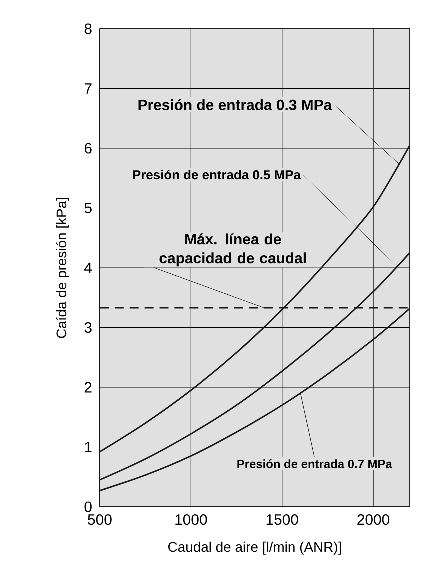 The width and height of the screenshot is (430, 576). What do you see at coordinates (192, 520) in the screenshot?
I see `x-tick-label: 1000` at bounding box center [192, 520].